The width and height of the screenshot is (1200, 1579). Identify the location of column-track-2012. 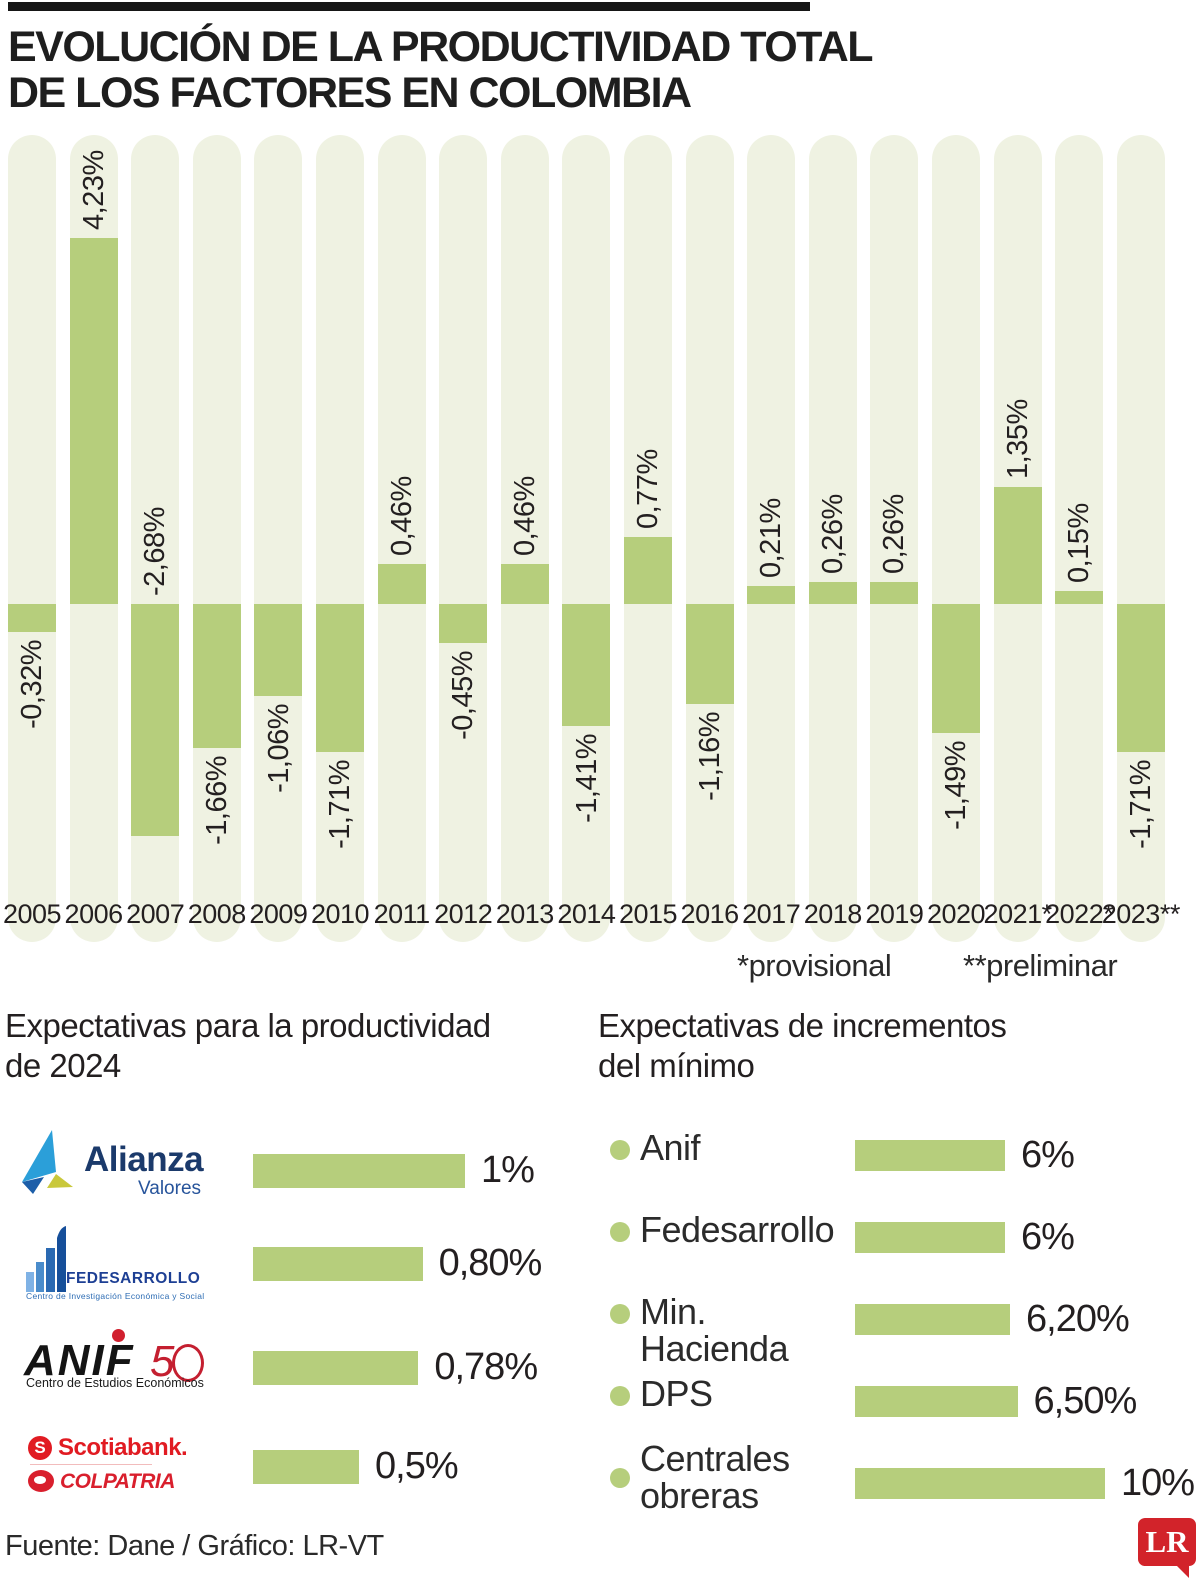
(463, 538).